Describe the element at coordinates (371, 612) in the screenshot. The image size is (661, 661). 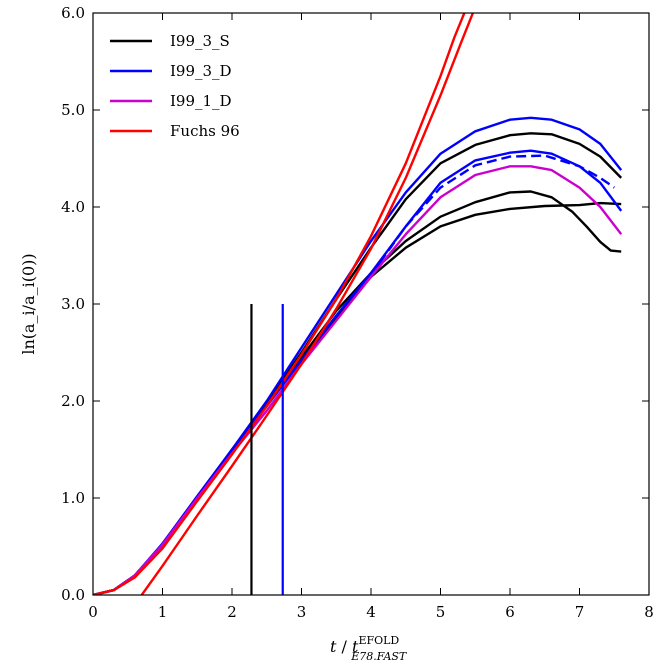
I see `x-tick-label: 4` at that location.